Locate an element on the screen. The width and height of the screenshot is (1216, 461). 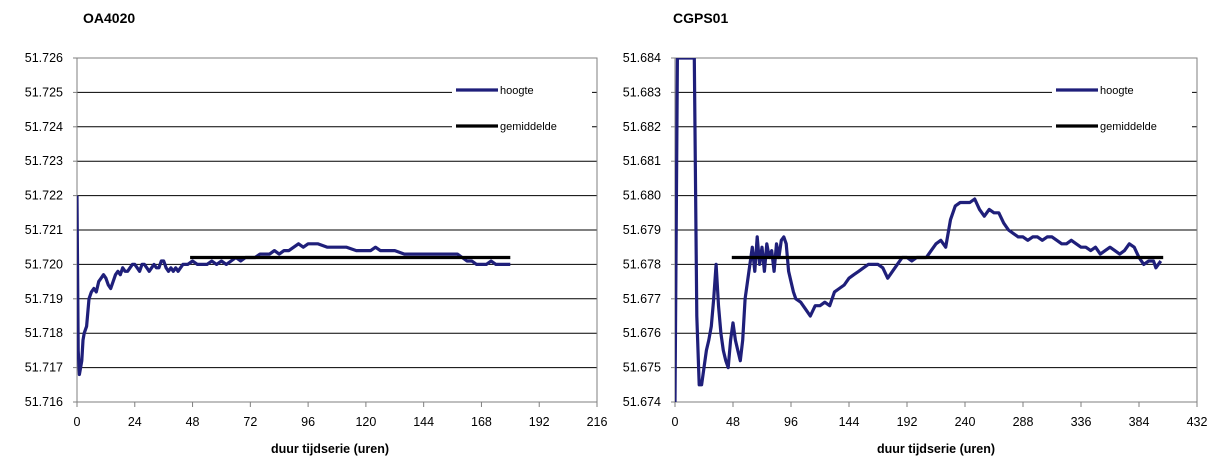
y-tick-label: 51.674 is located at coordinates (642, 402).